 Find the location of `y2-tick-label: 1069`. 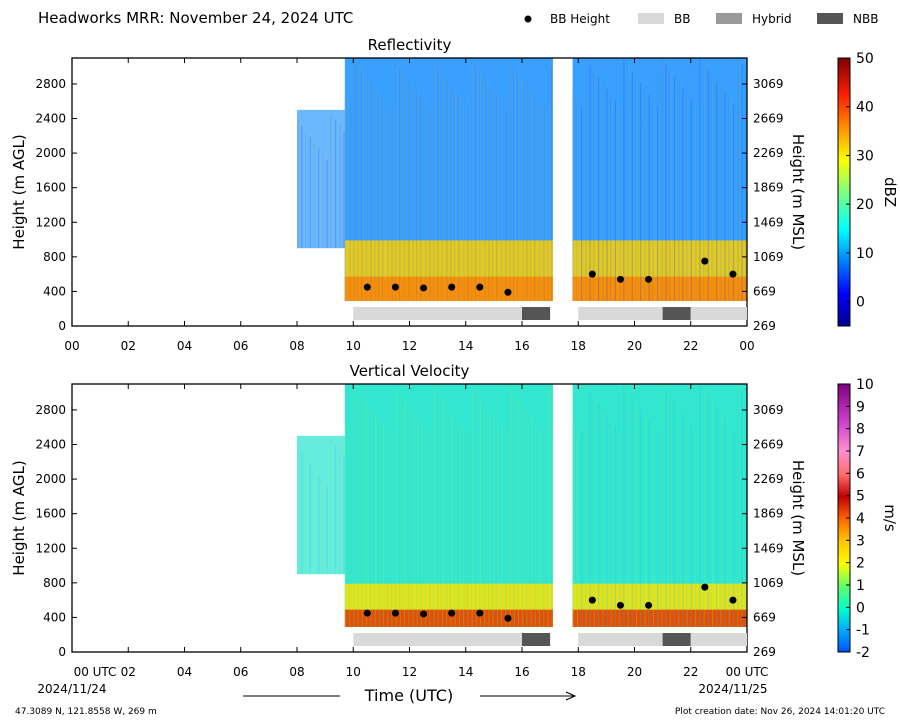

y2-tick-label: 1069 is located at coordinates (768, 257).